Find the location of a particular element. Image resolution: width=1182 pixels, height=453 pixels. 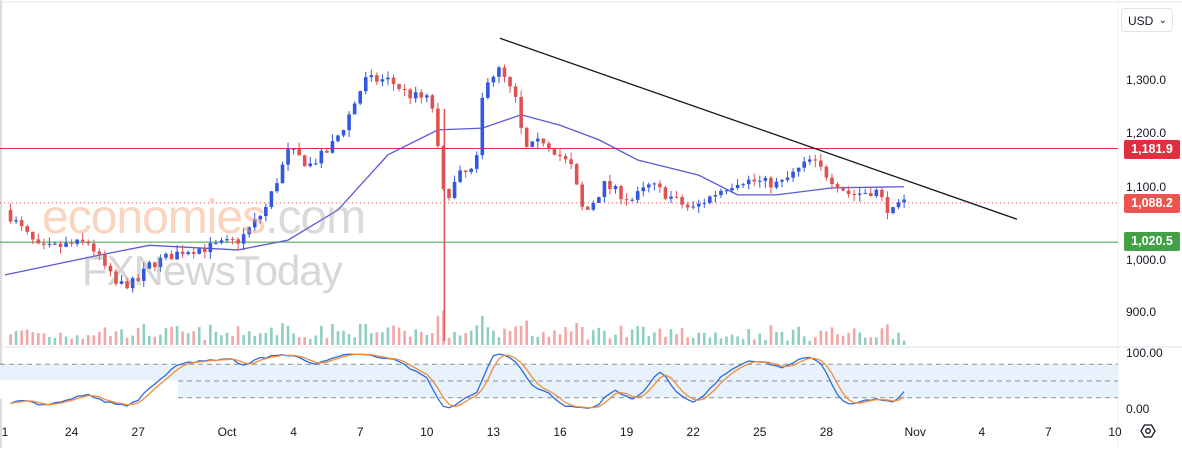

currency-dropdown: USD ⌄ is located at coordinates (1147, 20).